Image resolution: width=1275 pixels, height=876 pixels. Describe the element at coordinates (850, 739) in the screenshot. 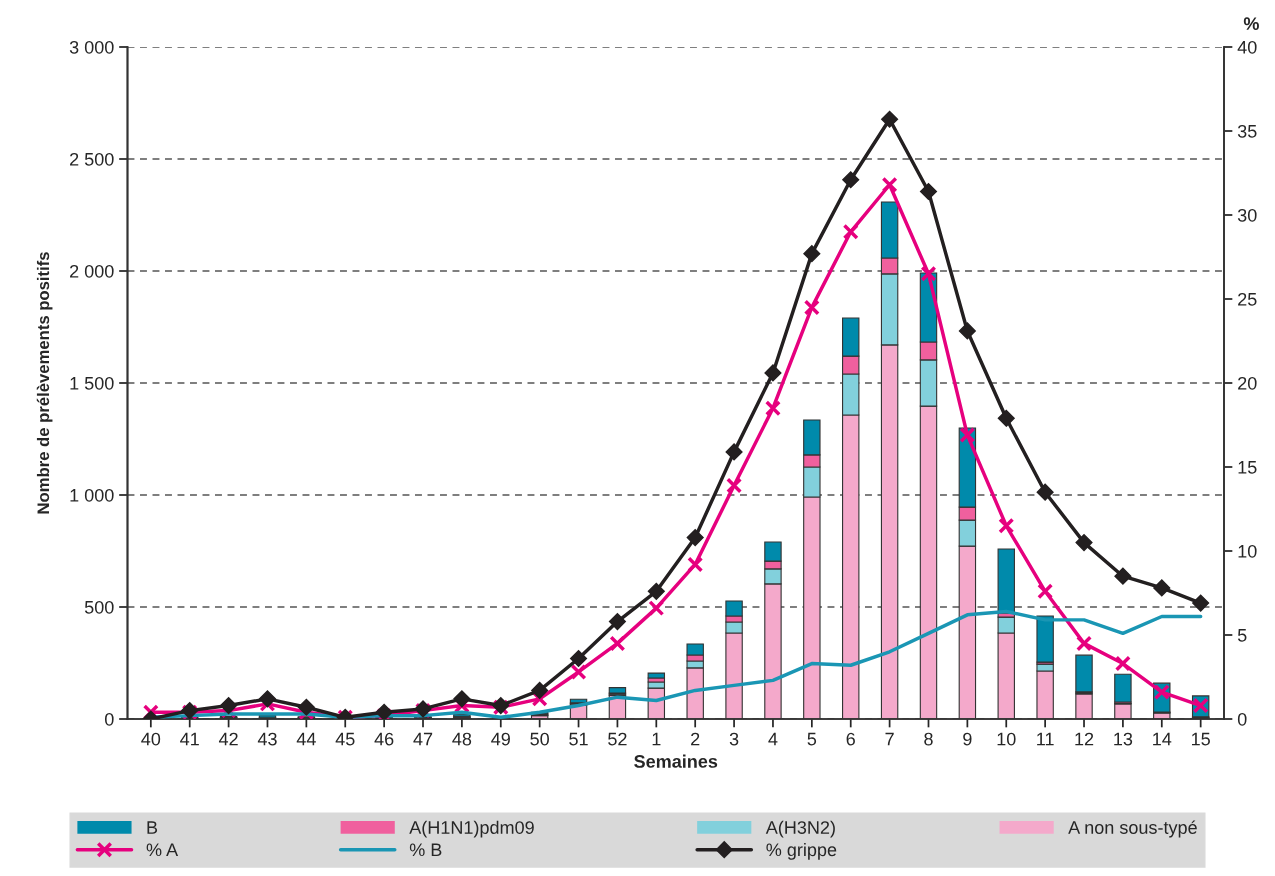

I see `x-tick-label: 6` at that location.